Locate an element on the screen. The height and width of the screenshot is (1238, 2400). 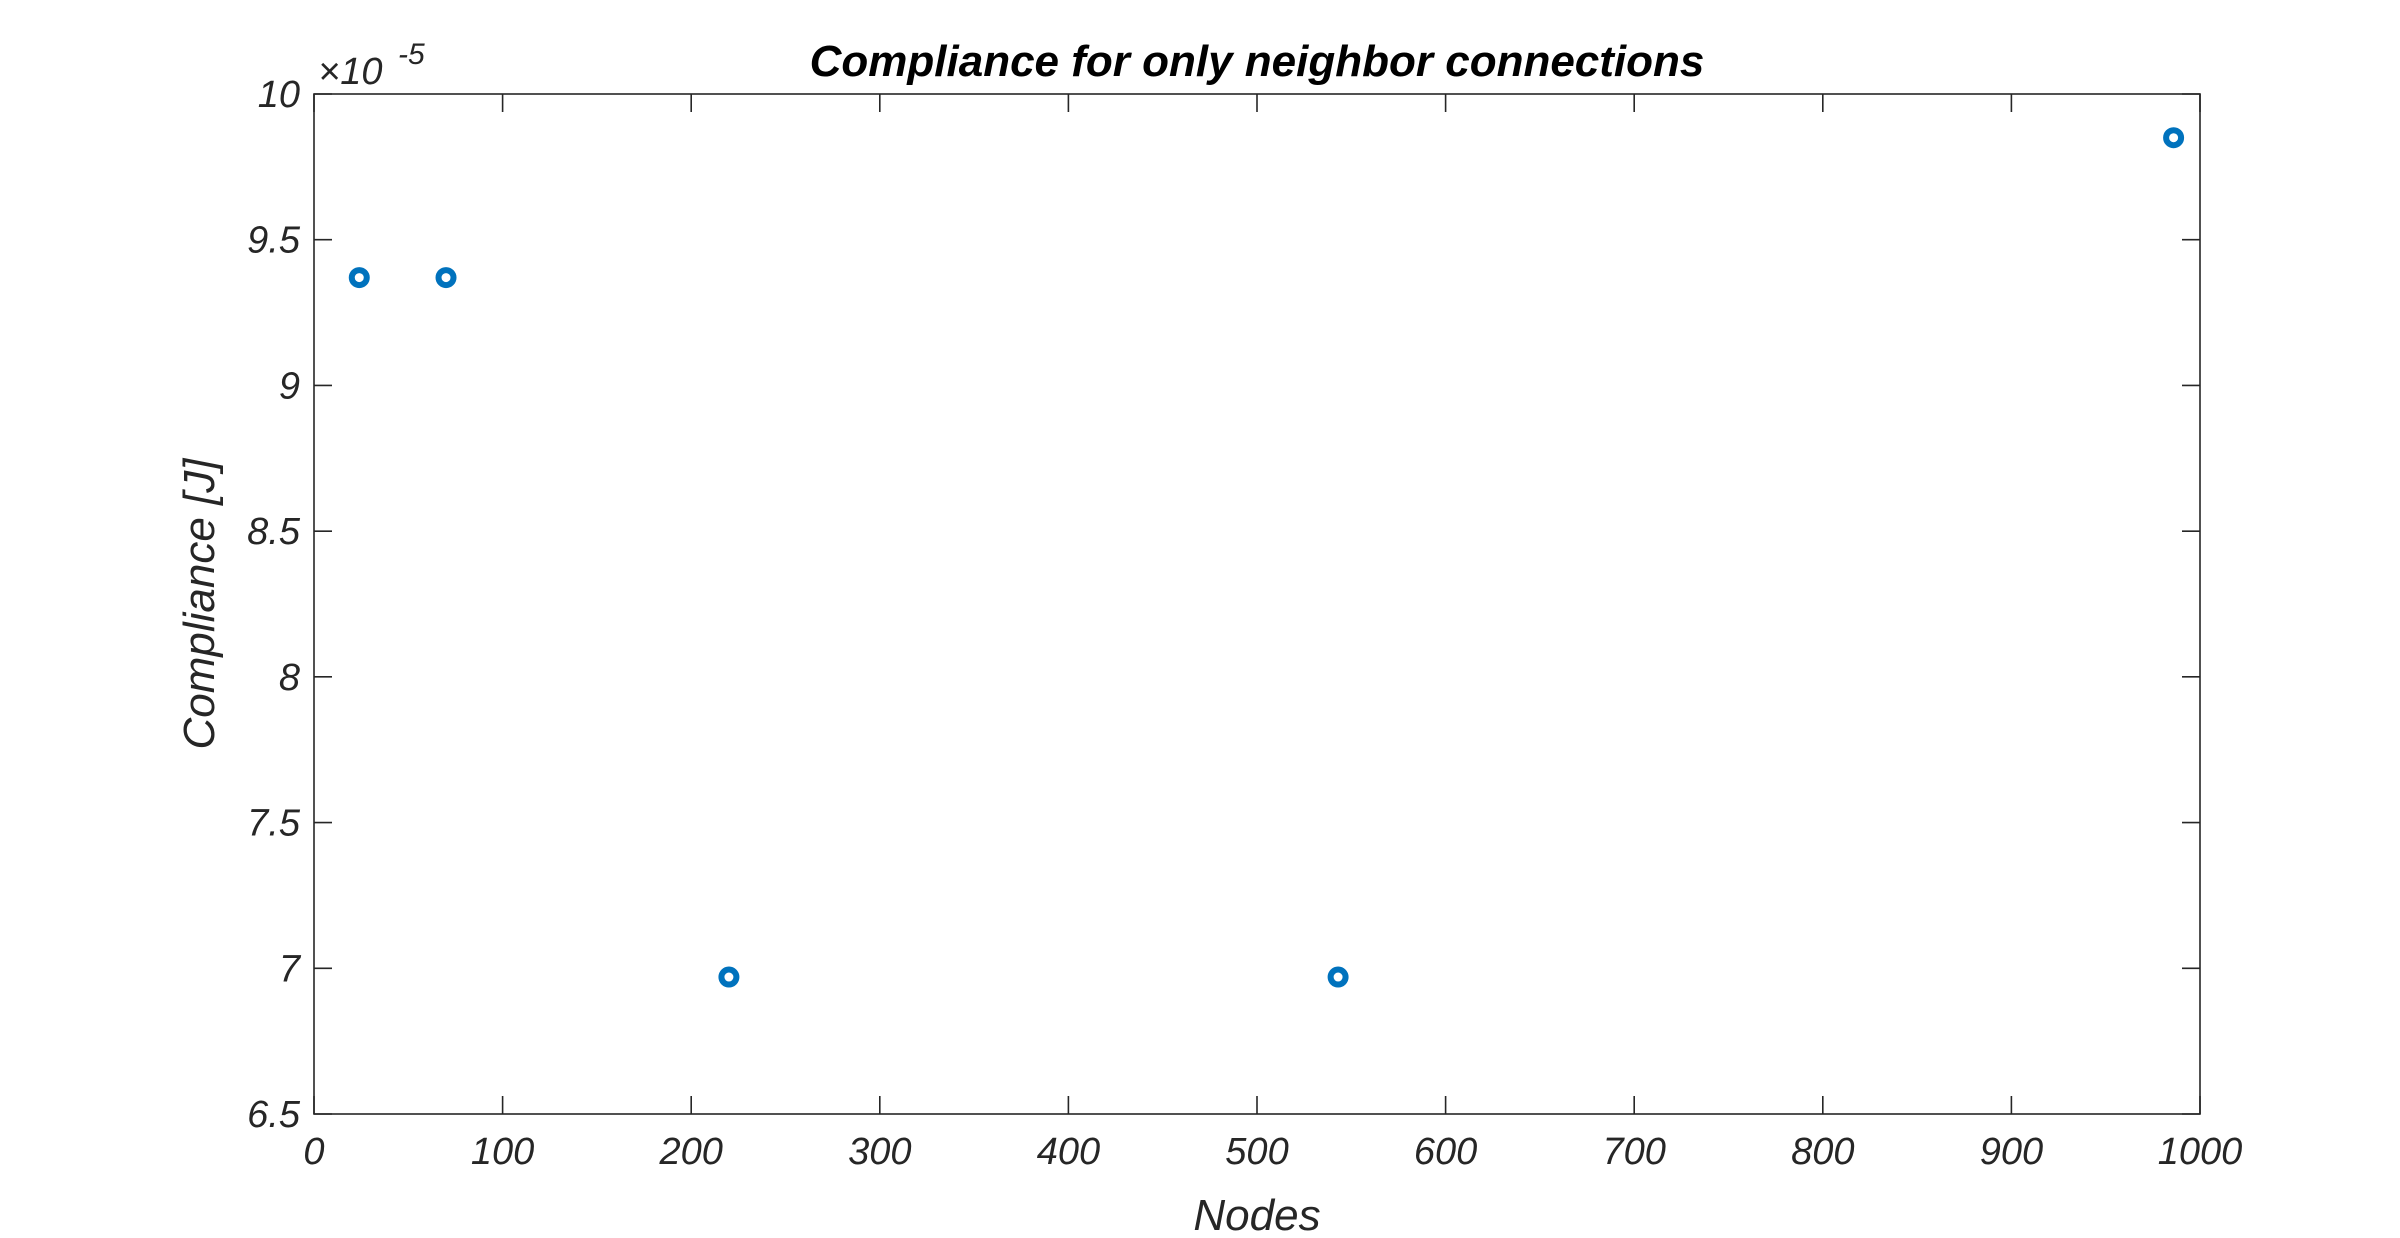
x-axis-label: Nodes is located at coordinates (1256, 1214).